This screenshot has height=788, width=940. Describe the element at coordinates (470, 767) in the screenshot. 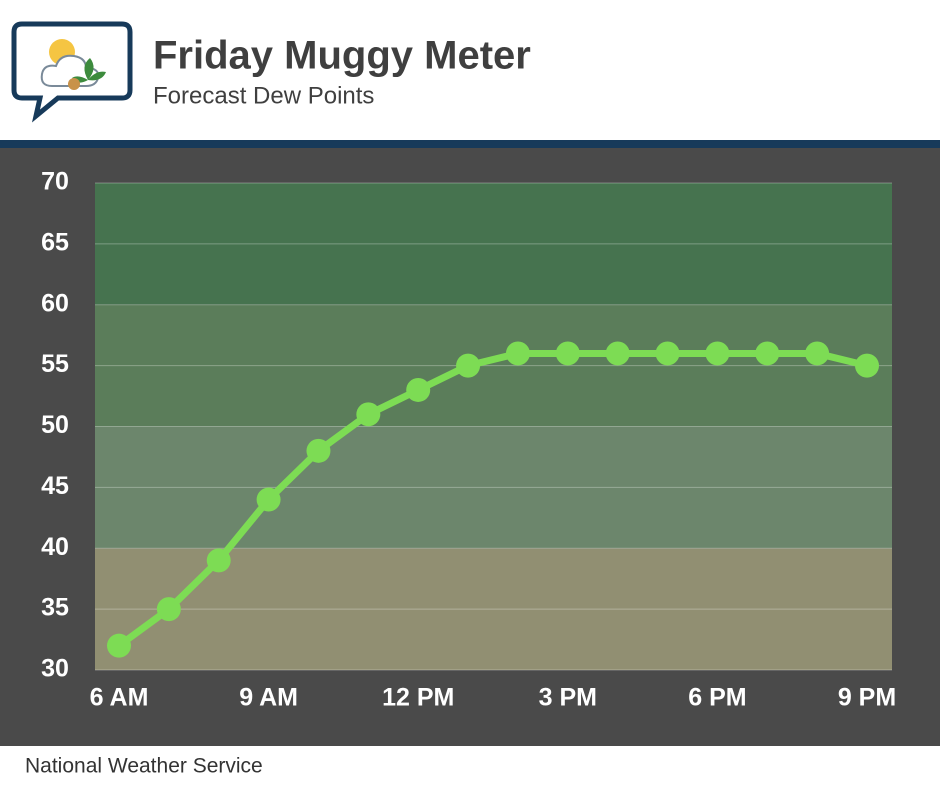

I see `footer-bg` at that location.